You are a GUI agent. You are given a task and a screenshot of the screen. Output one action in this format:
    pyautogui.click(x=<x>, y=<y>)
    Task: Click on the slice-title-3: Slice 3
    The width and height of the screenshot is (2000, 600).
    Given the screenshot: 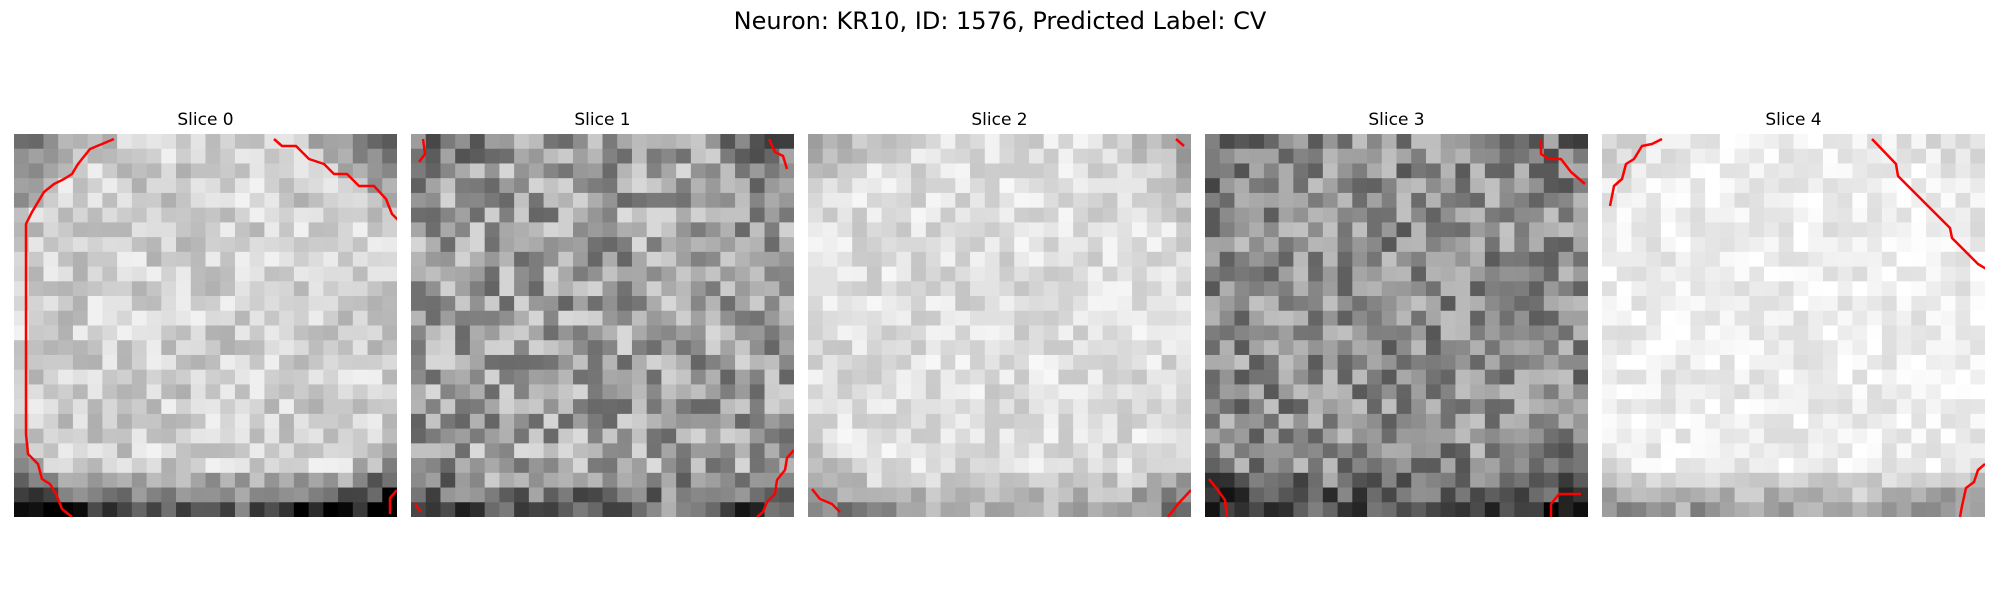 What is the action you would take?
    pyautogui.click(x=1396, y=120)
    